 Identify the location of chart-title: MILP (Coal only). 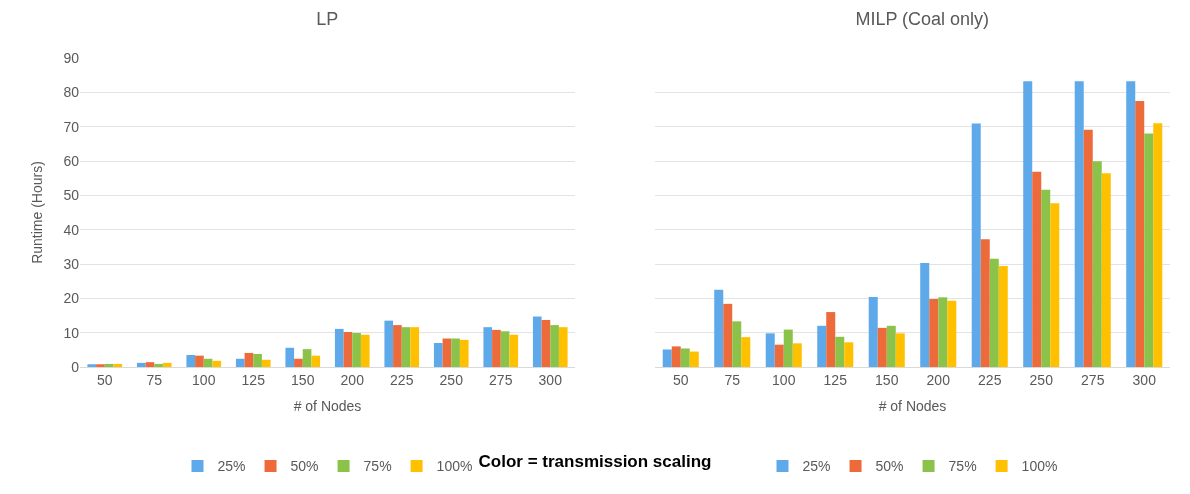
(922, 18).